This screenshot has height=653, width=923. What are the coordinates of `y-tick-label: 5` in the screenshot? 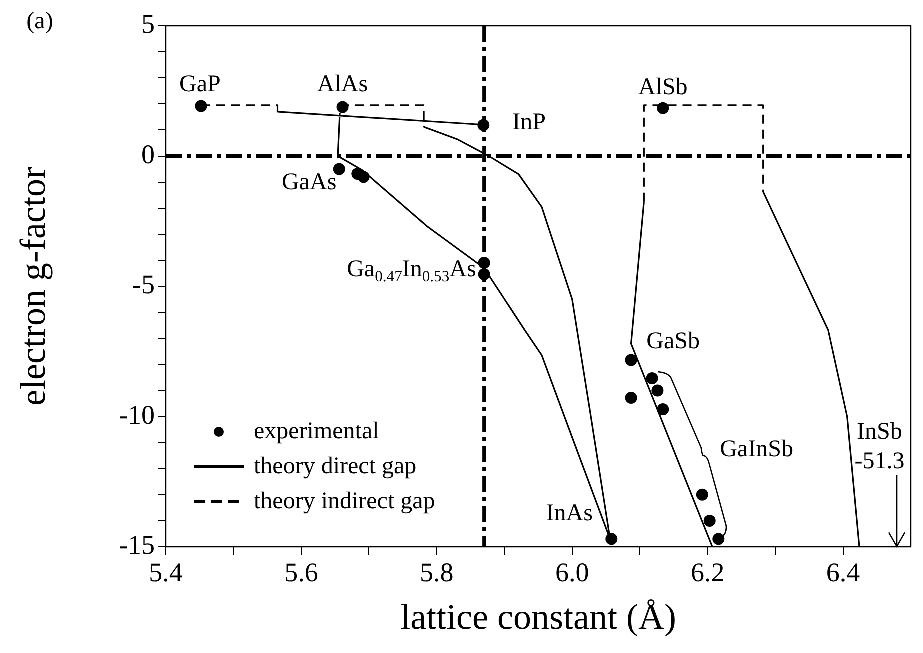 It's located at (148, 24).